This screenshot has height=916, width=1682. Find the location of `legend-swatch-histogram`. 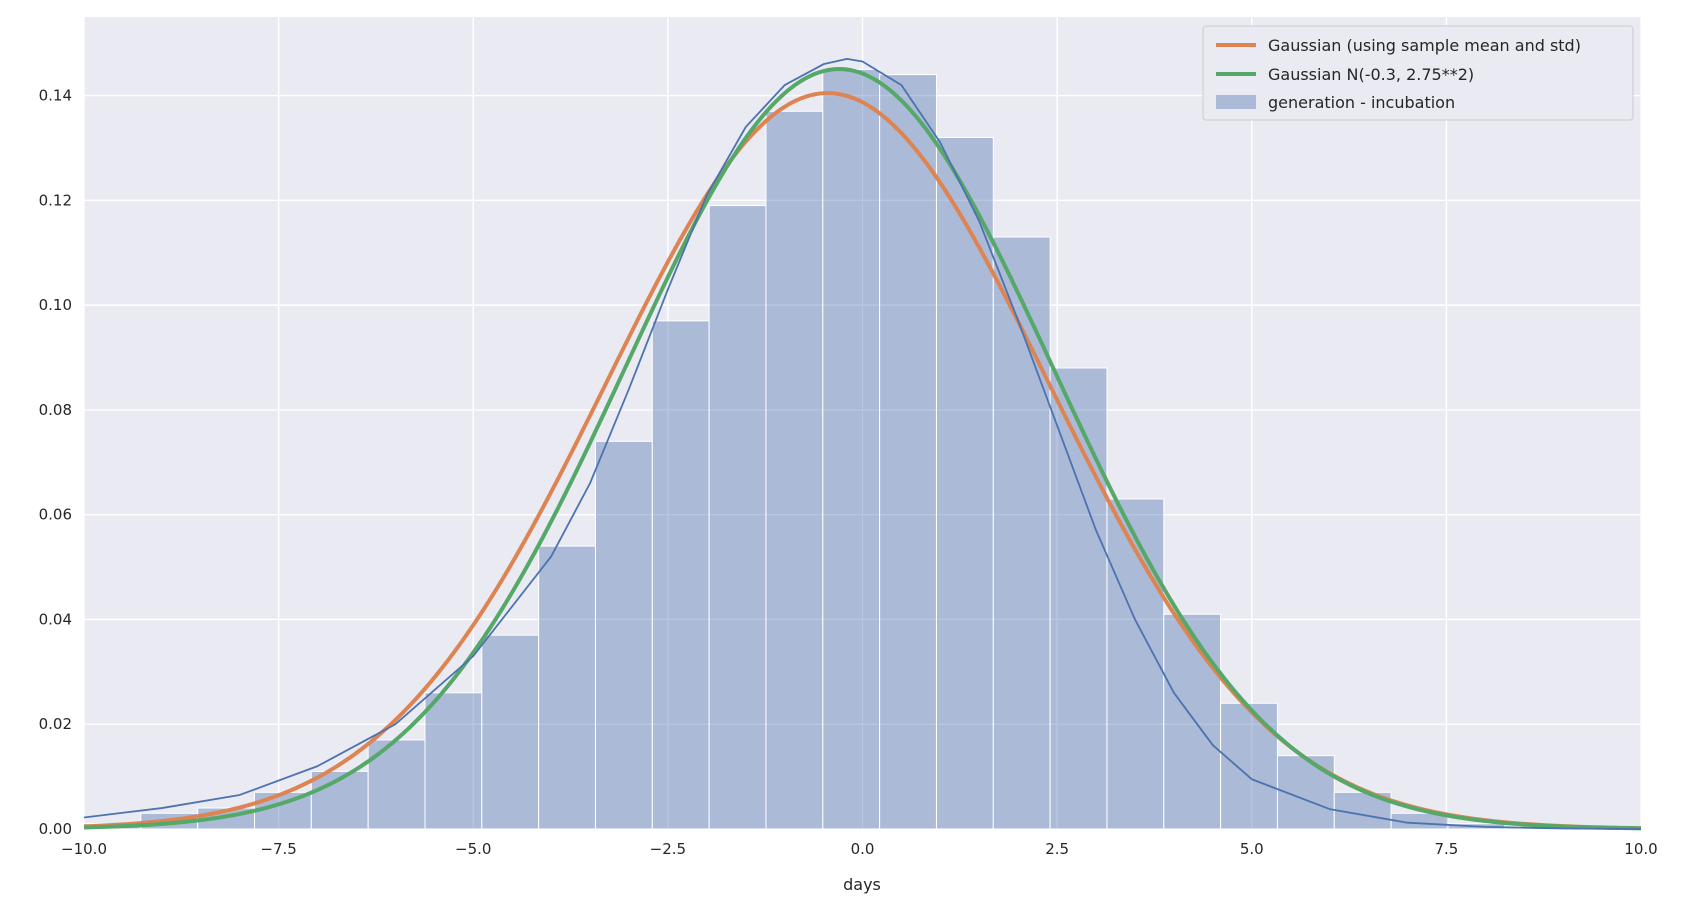

legend-swatch-histogram is located at coordinates (1236, 102).